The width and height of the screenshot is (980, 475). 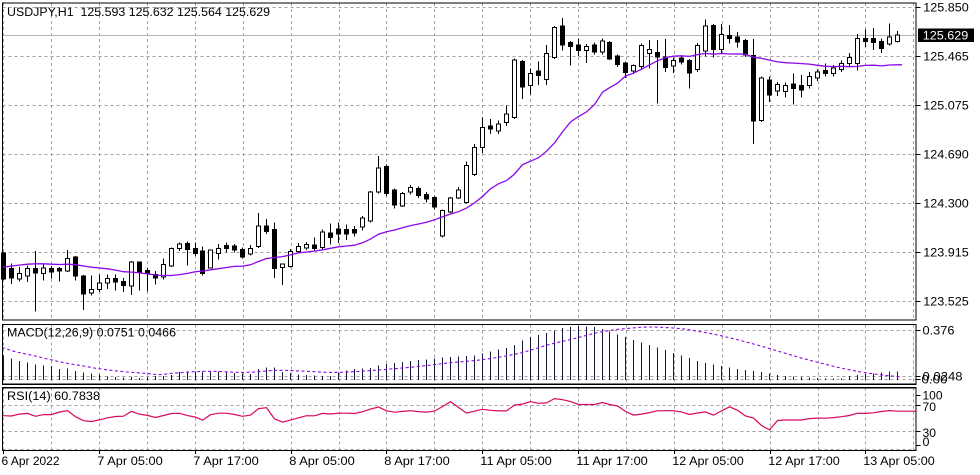 What do you see at coordinates (939, 332) in the screenshot?
I see `svg-text: 0.376` at bounding box center [939, 332].